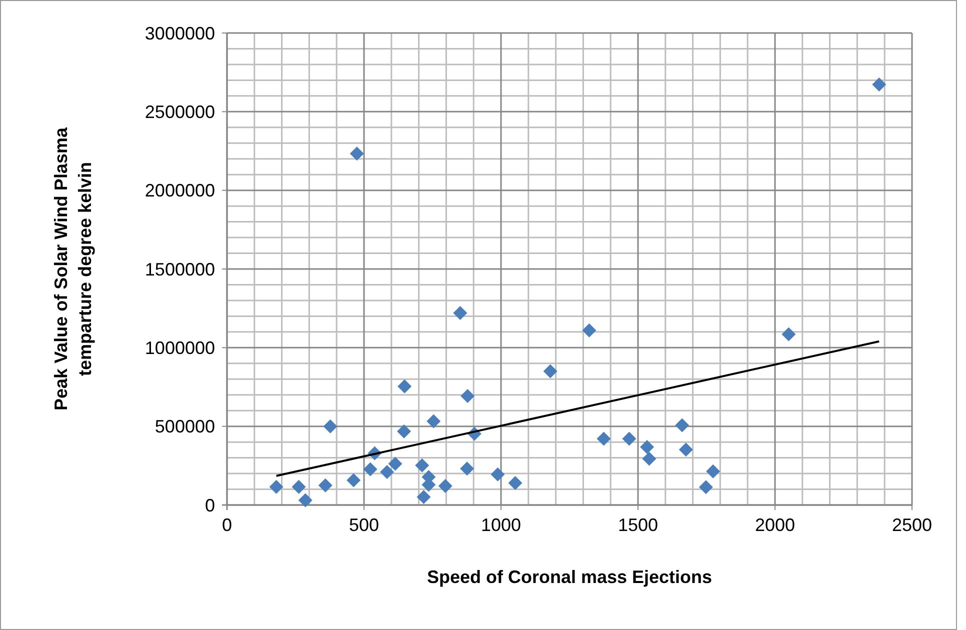 Image resolution: width=966 pixels, height=630 pixels. I want to click on x-tick-label: 500, so click(364, 525).